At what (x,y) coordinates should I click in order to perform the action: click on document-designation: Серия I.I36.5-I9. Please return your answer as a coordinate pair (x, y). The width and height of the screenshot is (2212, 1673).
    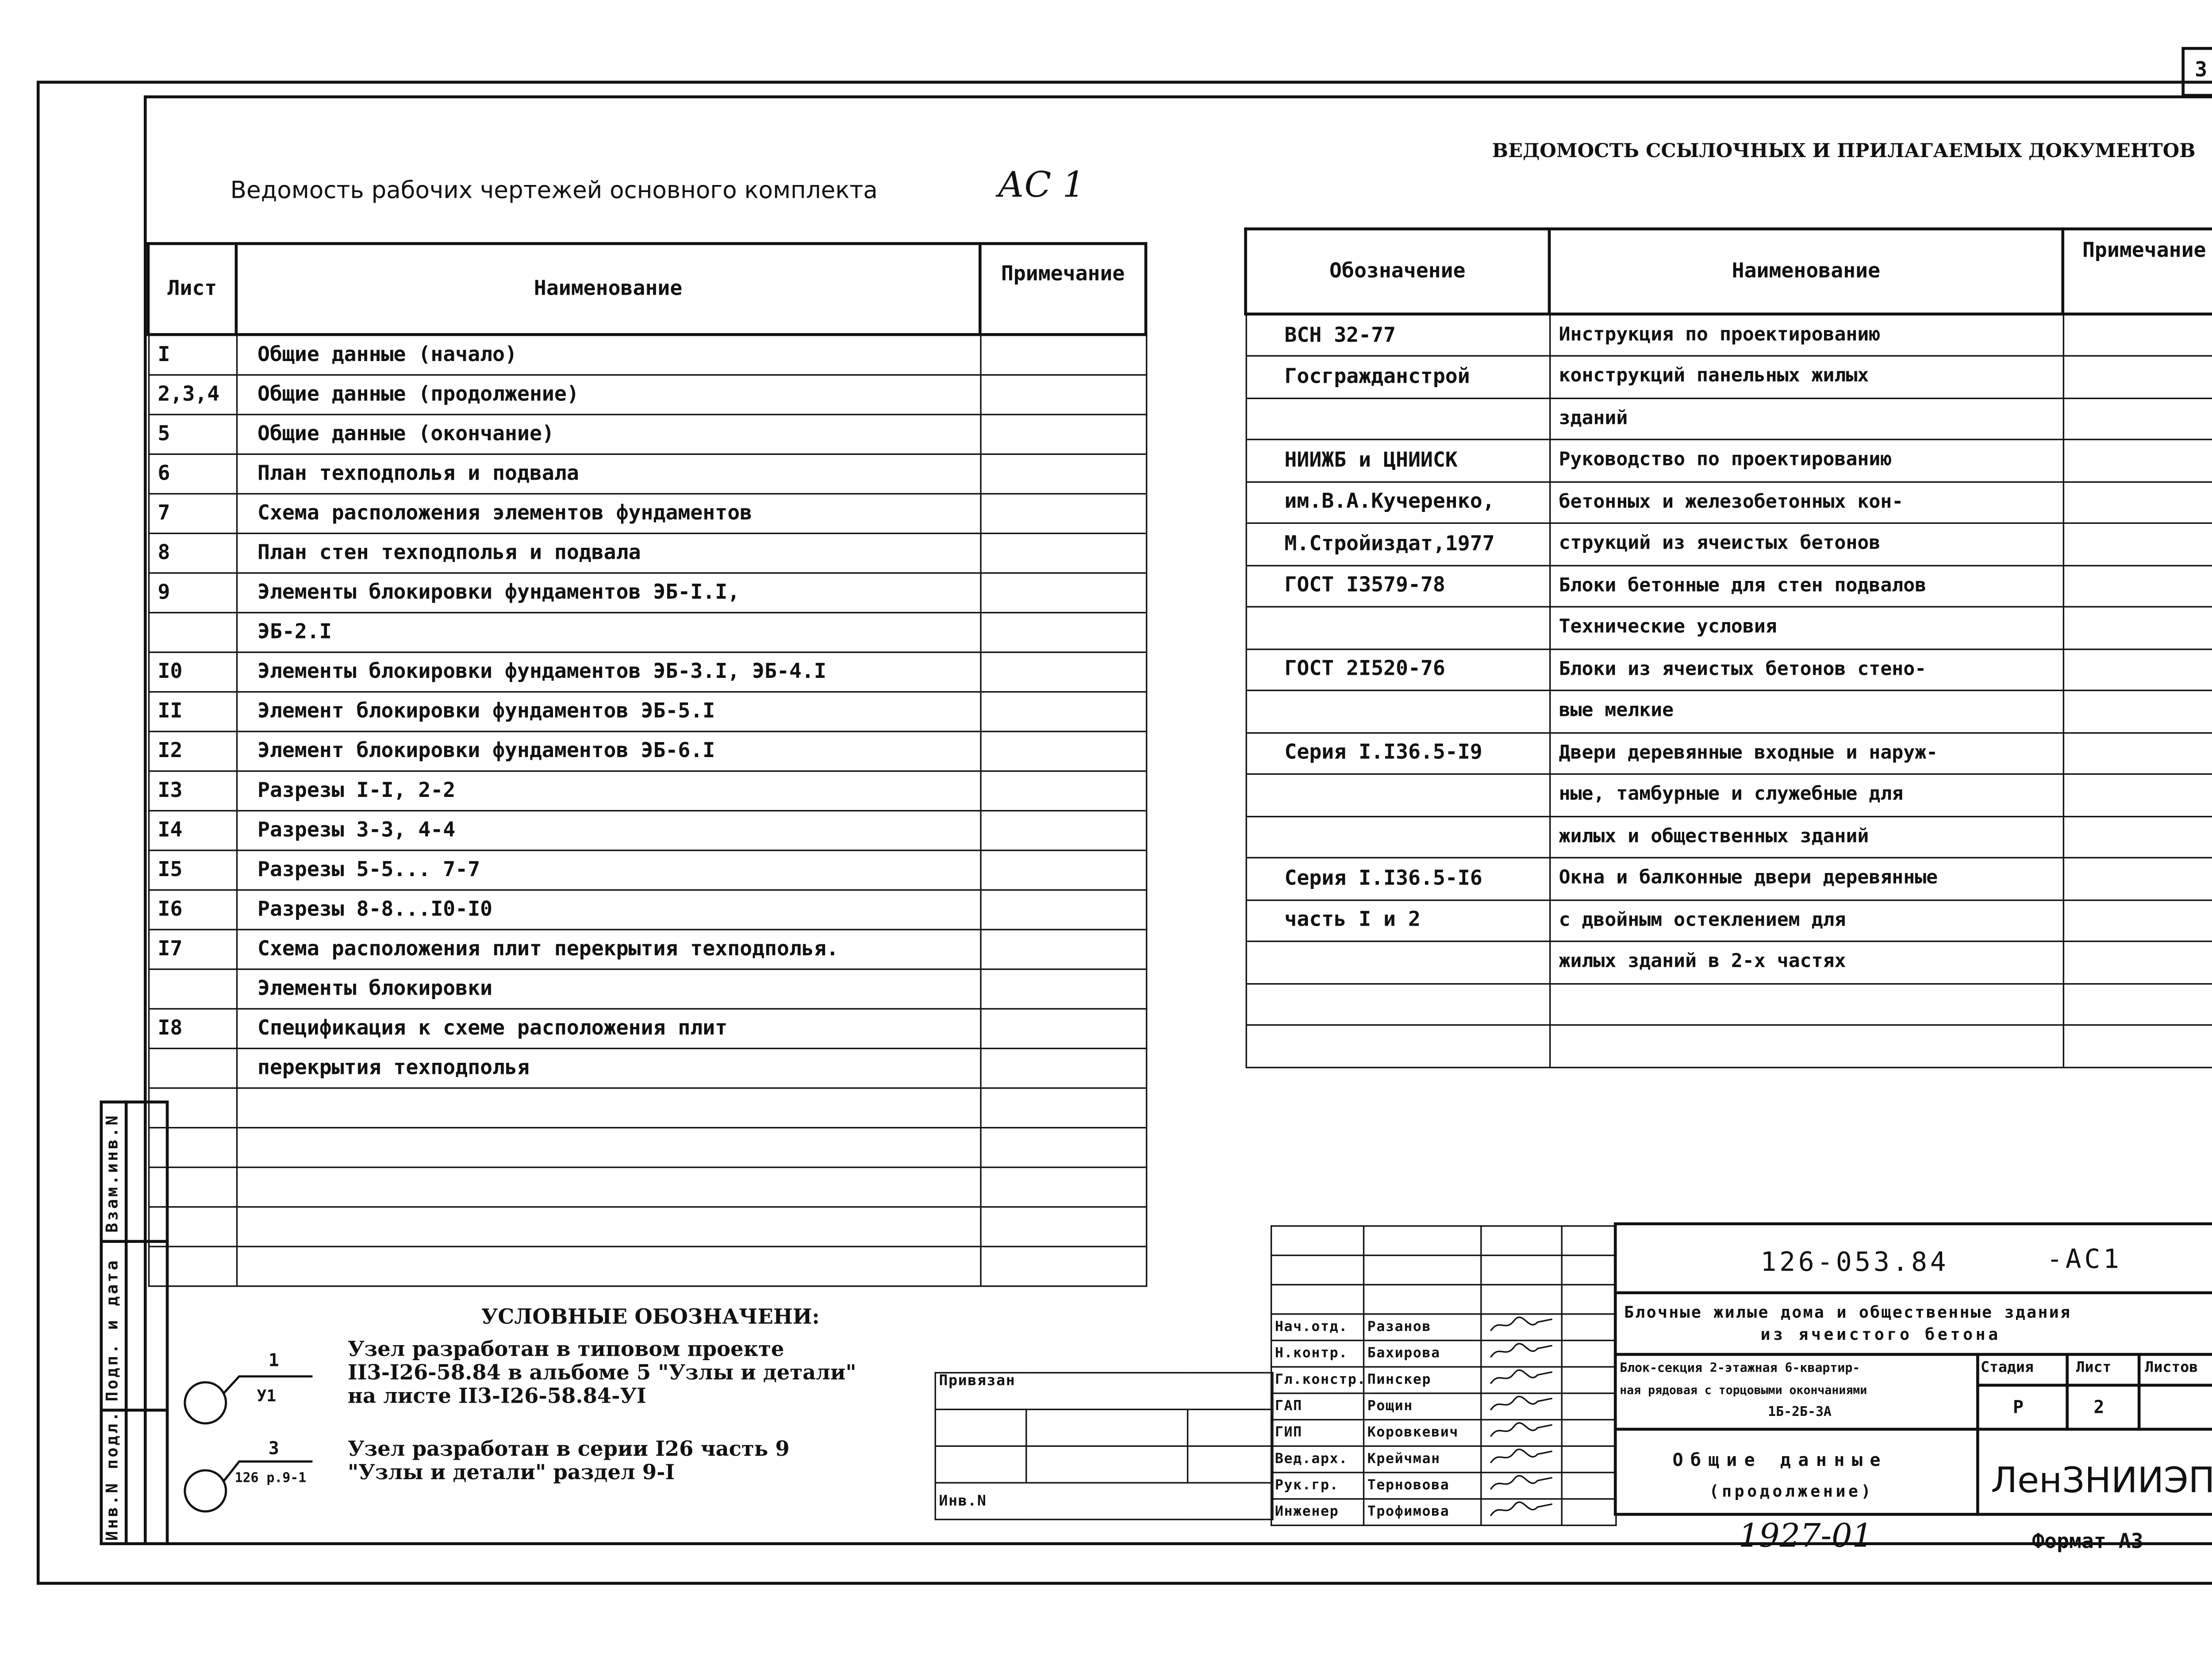
    Looking at the image, I should click on (1397, 753).